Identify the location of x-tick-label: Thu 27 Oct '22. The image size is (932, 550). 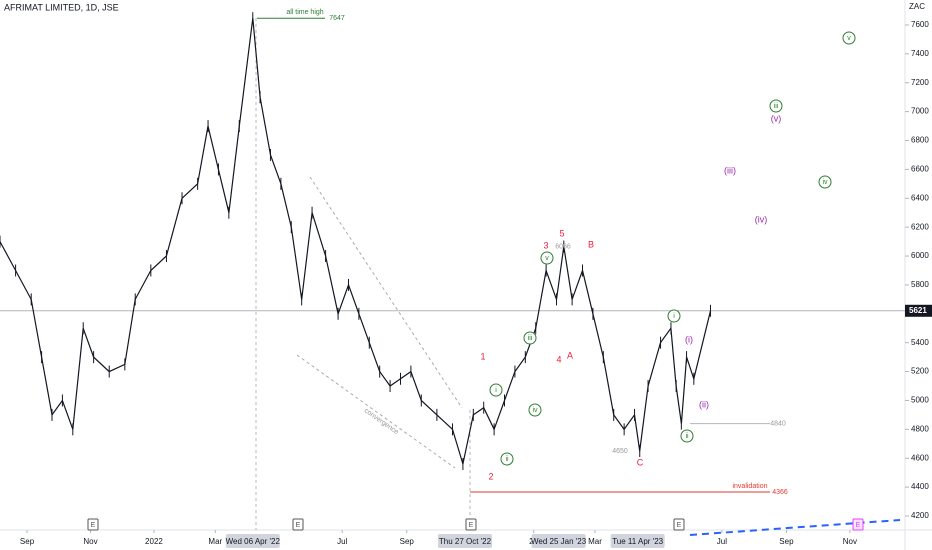
(465, 541).